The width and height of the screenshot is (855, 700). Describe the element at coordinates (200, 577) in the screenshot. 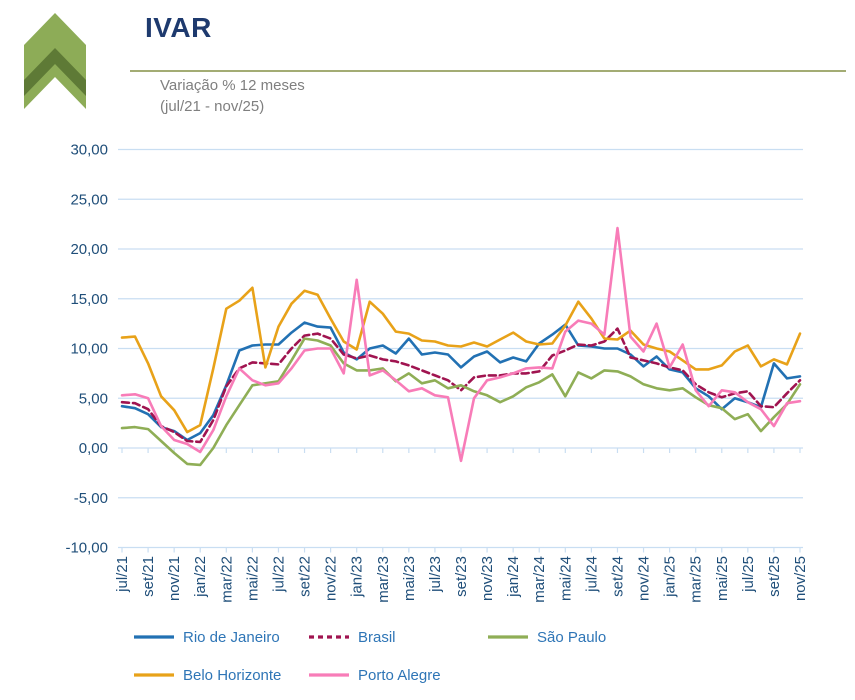

I see `xtick-label-jan/22: jan/22` at that location.